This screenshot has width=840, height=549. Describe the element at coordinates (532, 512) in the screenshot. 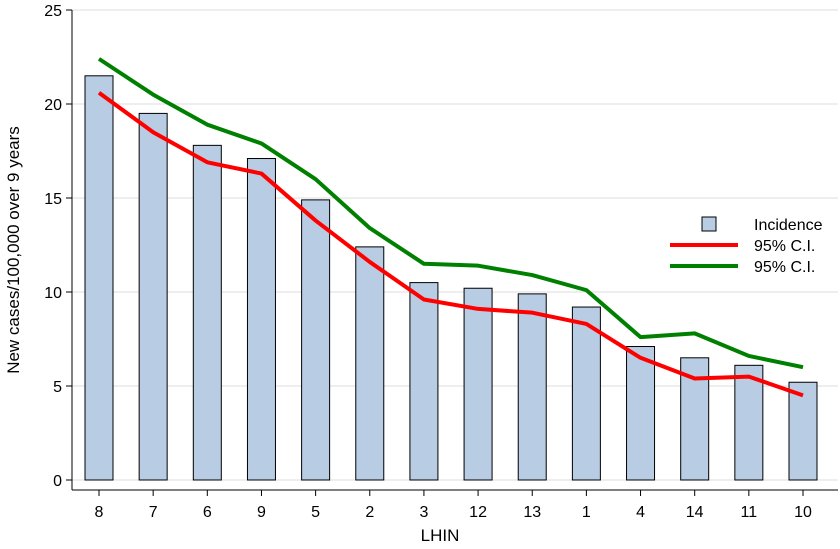

I see `x-tick-label: 13` at that location.